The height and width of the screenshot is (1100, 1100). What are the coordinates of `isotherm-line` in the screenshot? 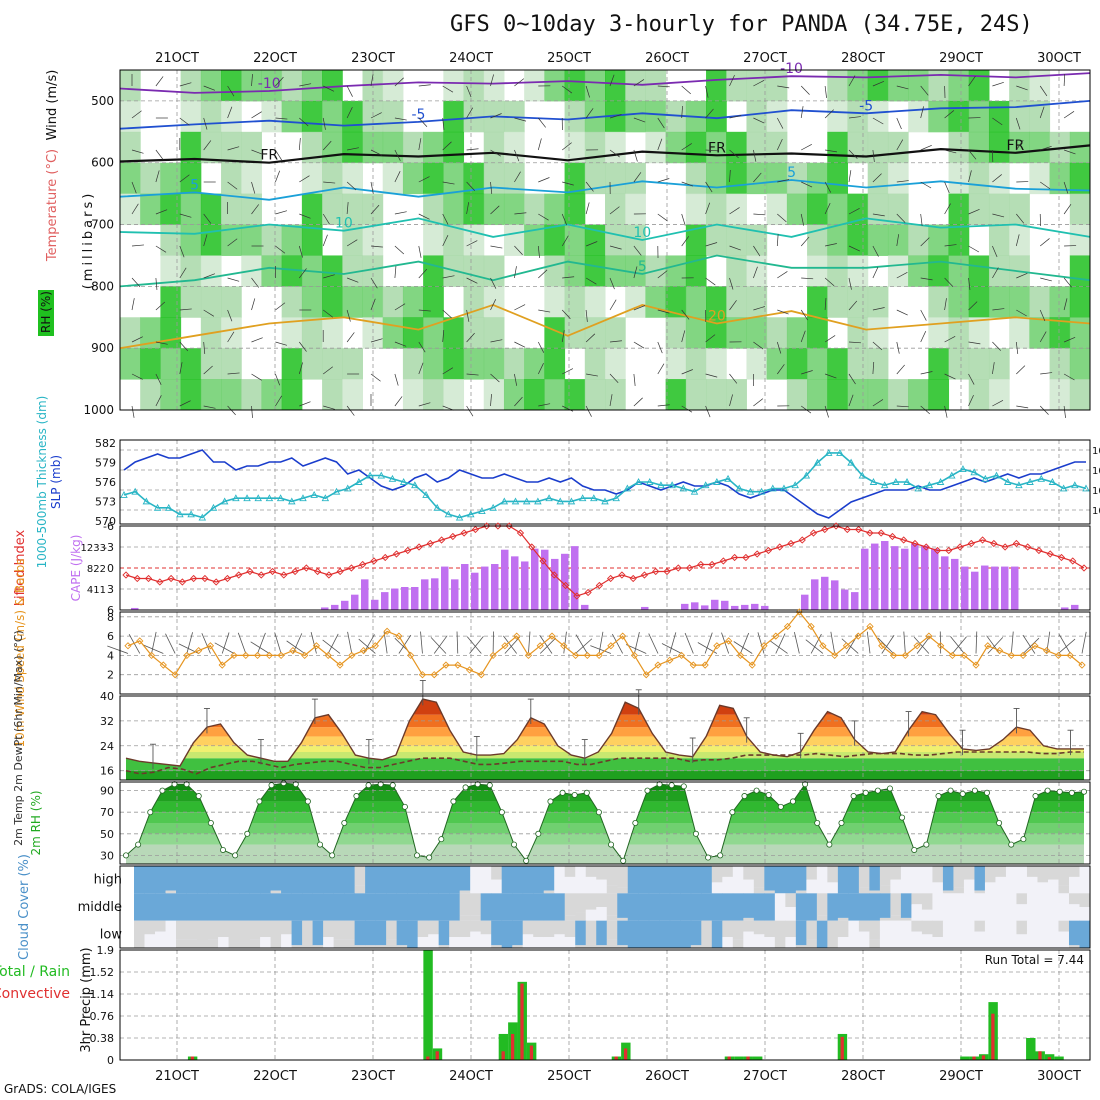 It's located at (605, 271).